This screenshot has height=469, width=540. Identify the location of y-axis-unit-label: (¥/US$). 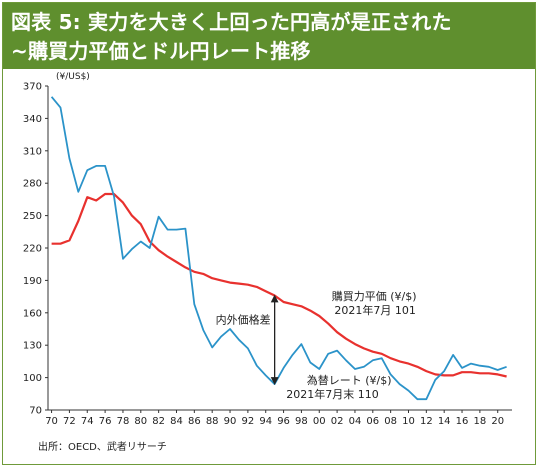
(73, 77).